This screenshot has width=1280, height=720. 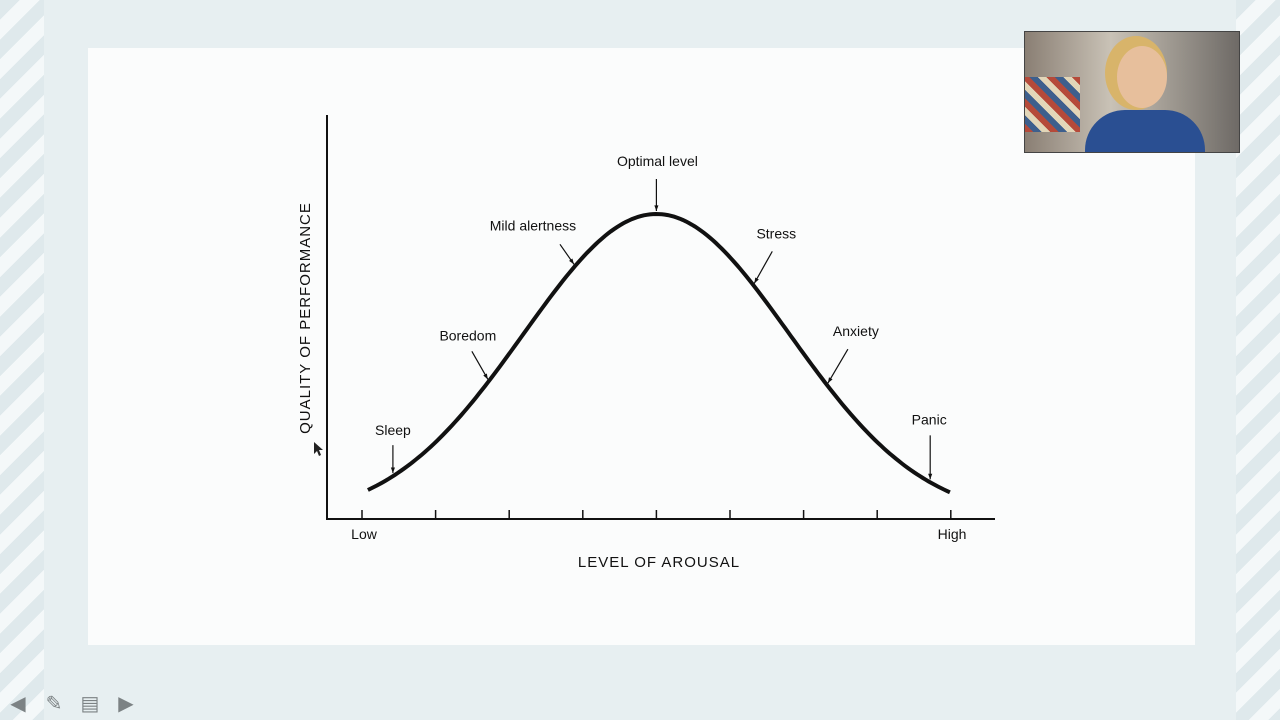 What do you see at coordinates (1142, 77) in the screenshot?
I see `presenter-head` at bounding box center [1142, 77].